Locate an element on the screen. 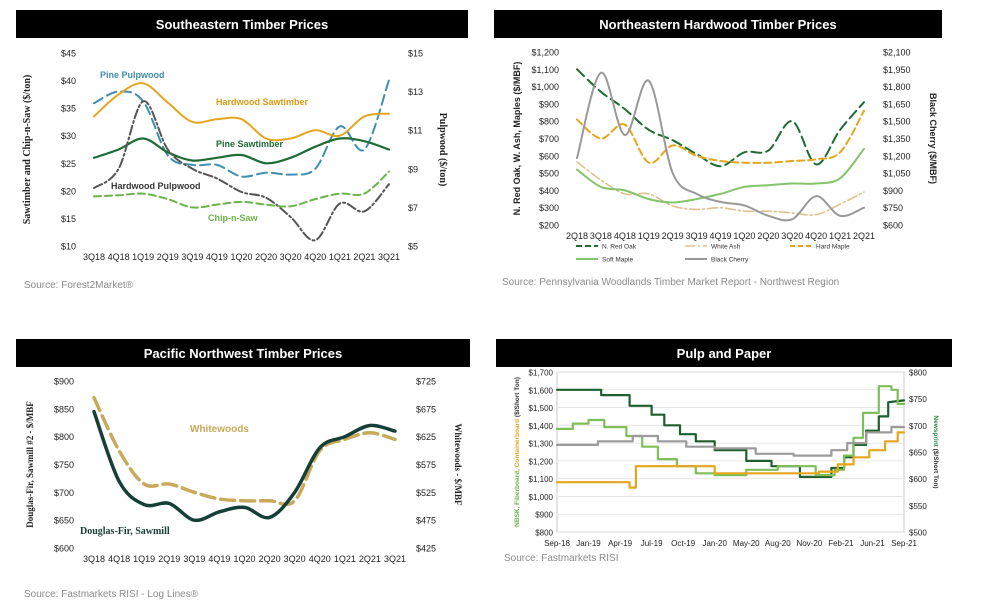  y-tick-label: $40 is located at coordinates (68, 81).